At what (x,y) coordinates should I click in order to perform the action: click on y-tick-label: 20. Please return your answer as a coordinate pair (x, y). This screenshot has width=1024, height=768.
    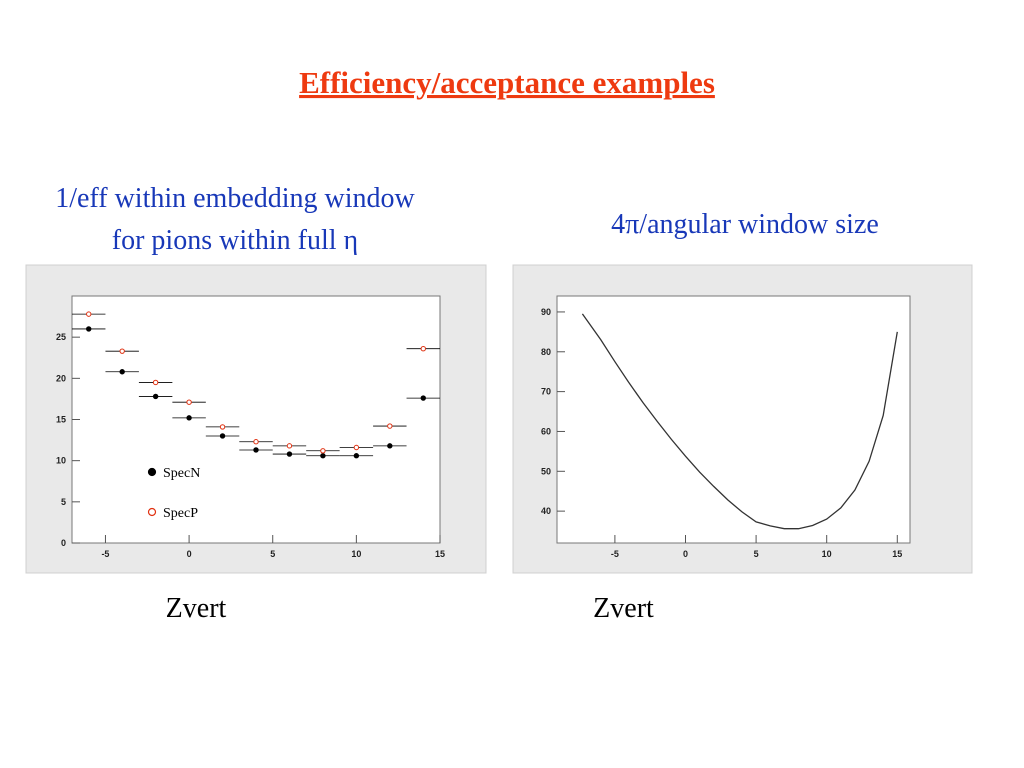
    Looking at the image, I should click on (61, 378).